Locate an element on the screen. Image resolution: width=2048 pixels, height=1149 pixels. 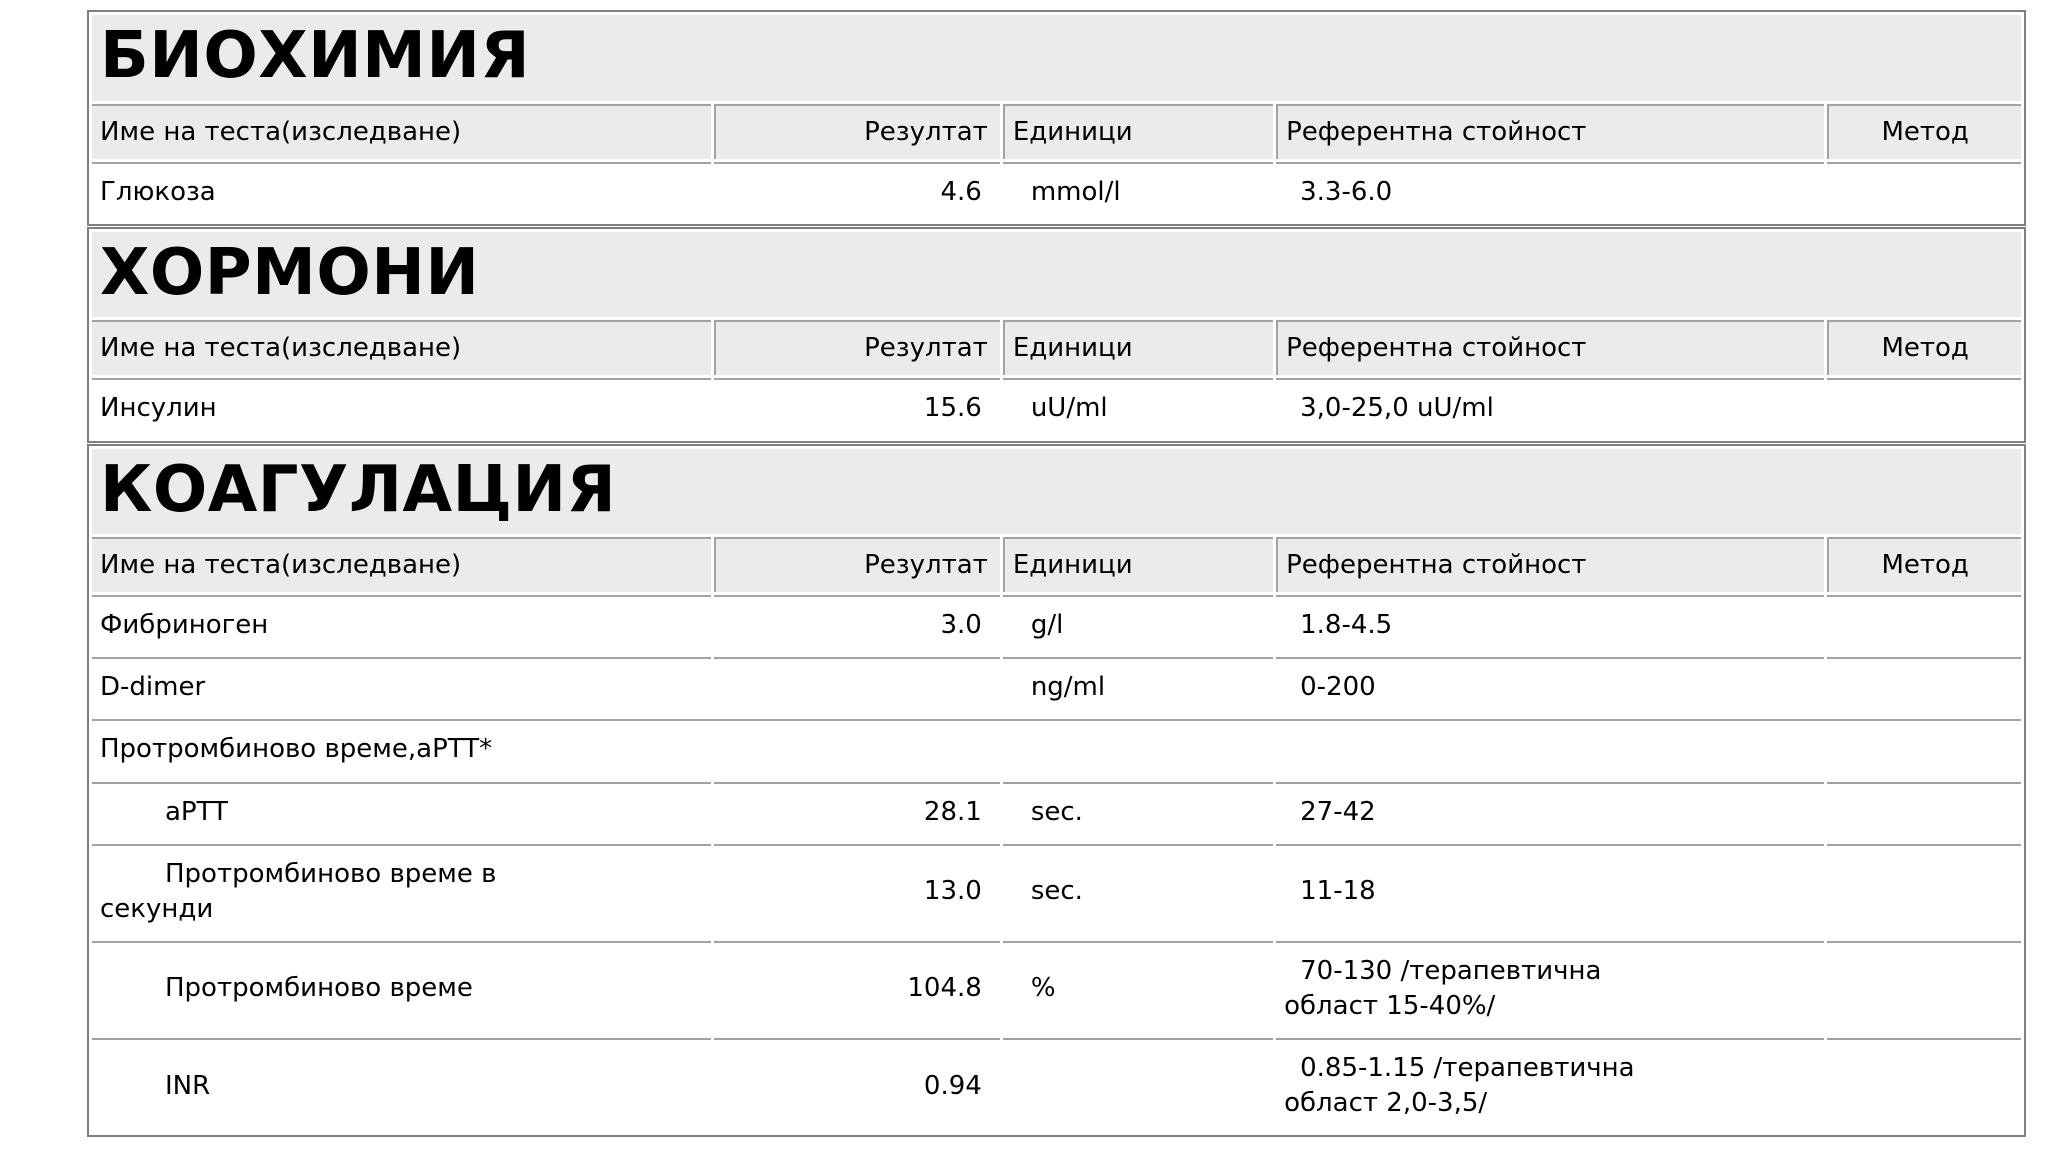
result-cell: 15.6 is located at coordinates (857, 407).